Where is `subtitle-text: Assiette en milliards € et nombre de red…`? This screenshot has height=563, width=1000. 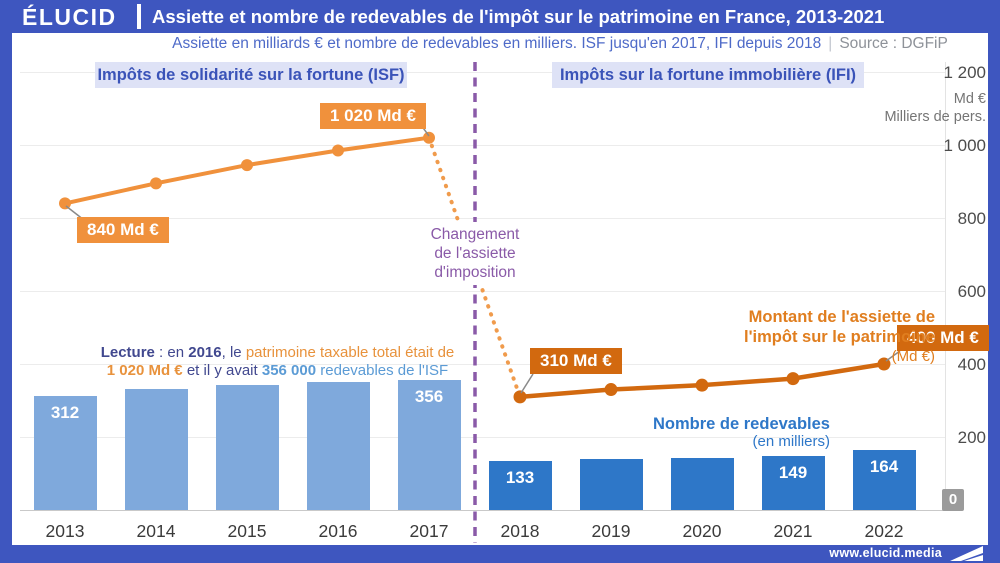 subtitle-text: Assiette en milliards € et nombre de red… is located at coordinates (497, 43).